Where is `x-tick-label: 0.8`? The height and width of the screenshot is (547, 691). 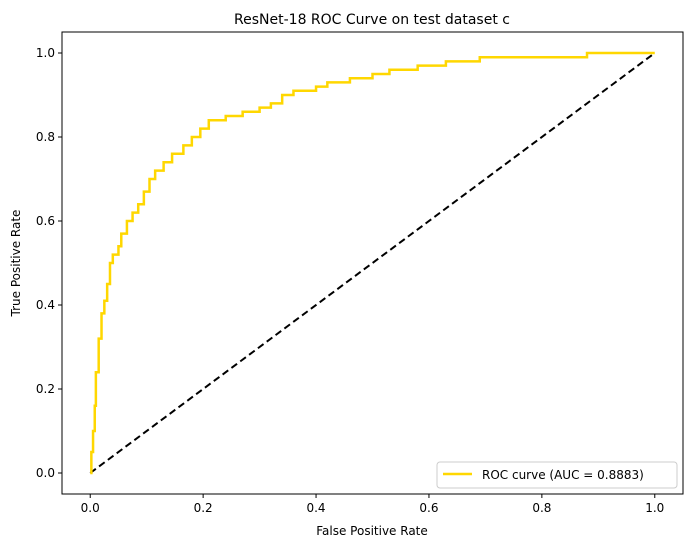 x-tick-label: 0.8 is located at coordinates (541, 508).